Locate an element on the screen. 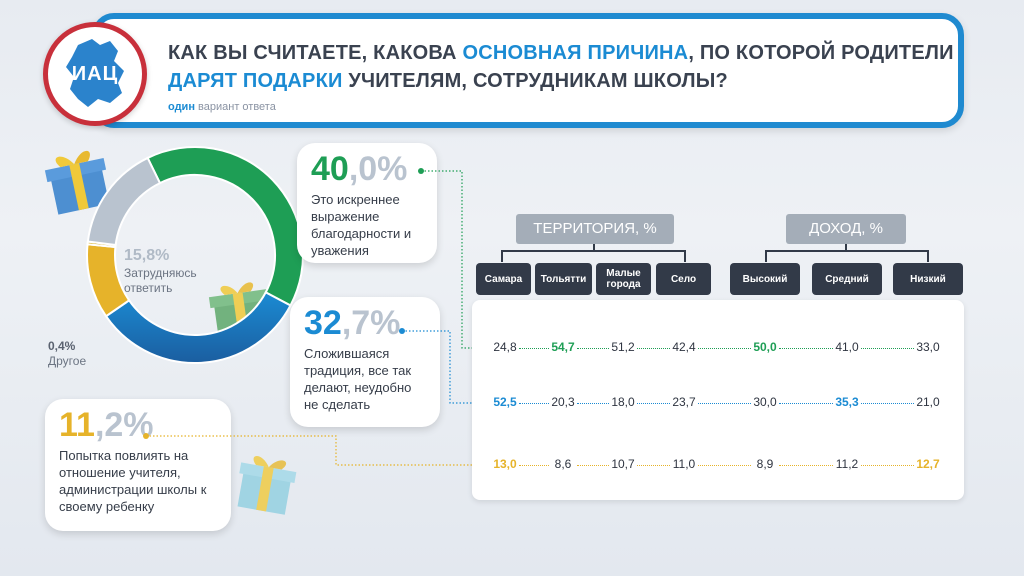  pct-frac: ,7% is located at coordinates (371, 323).